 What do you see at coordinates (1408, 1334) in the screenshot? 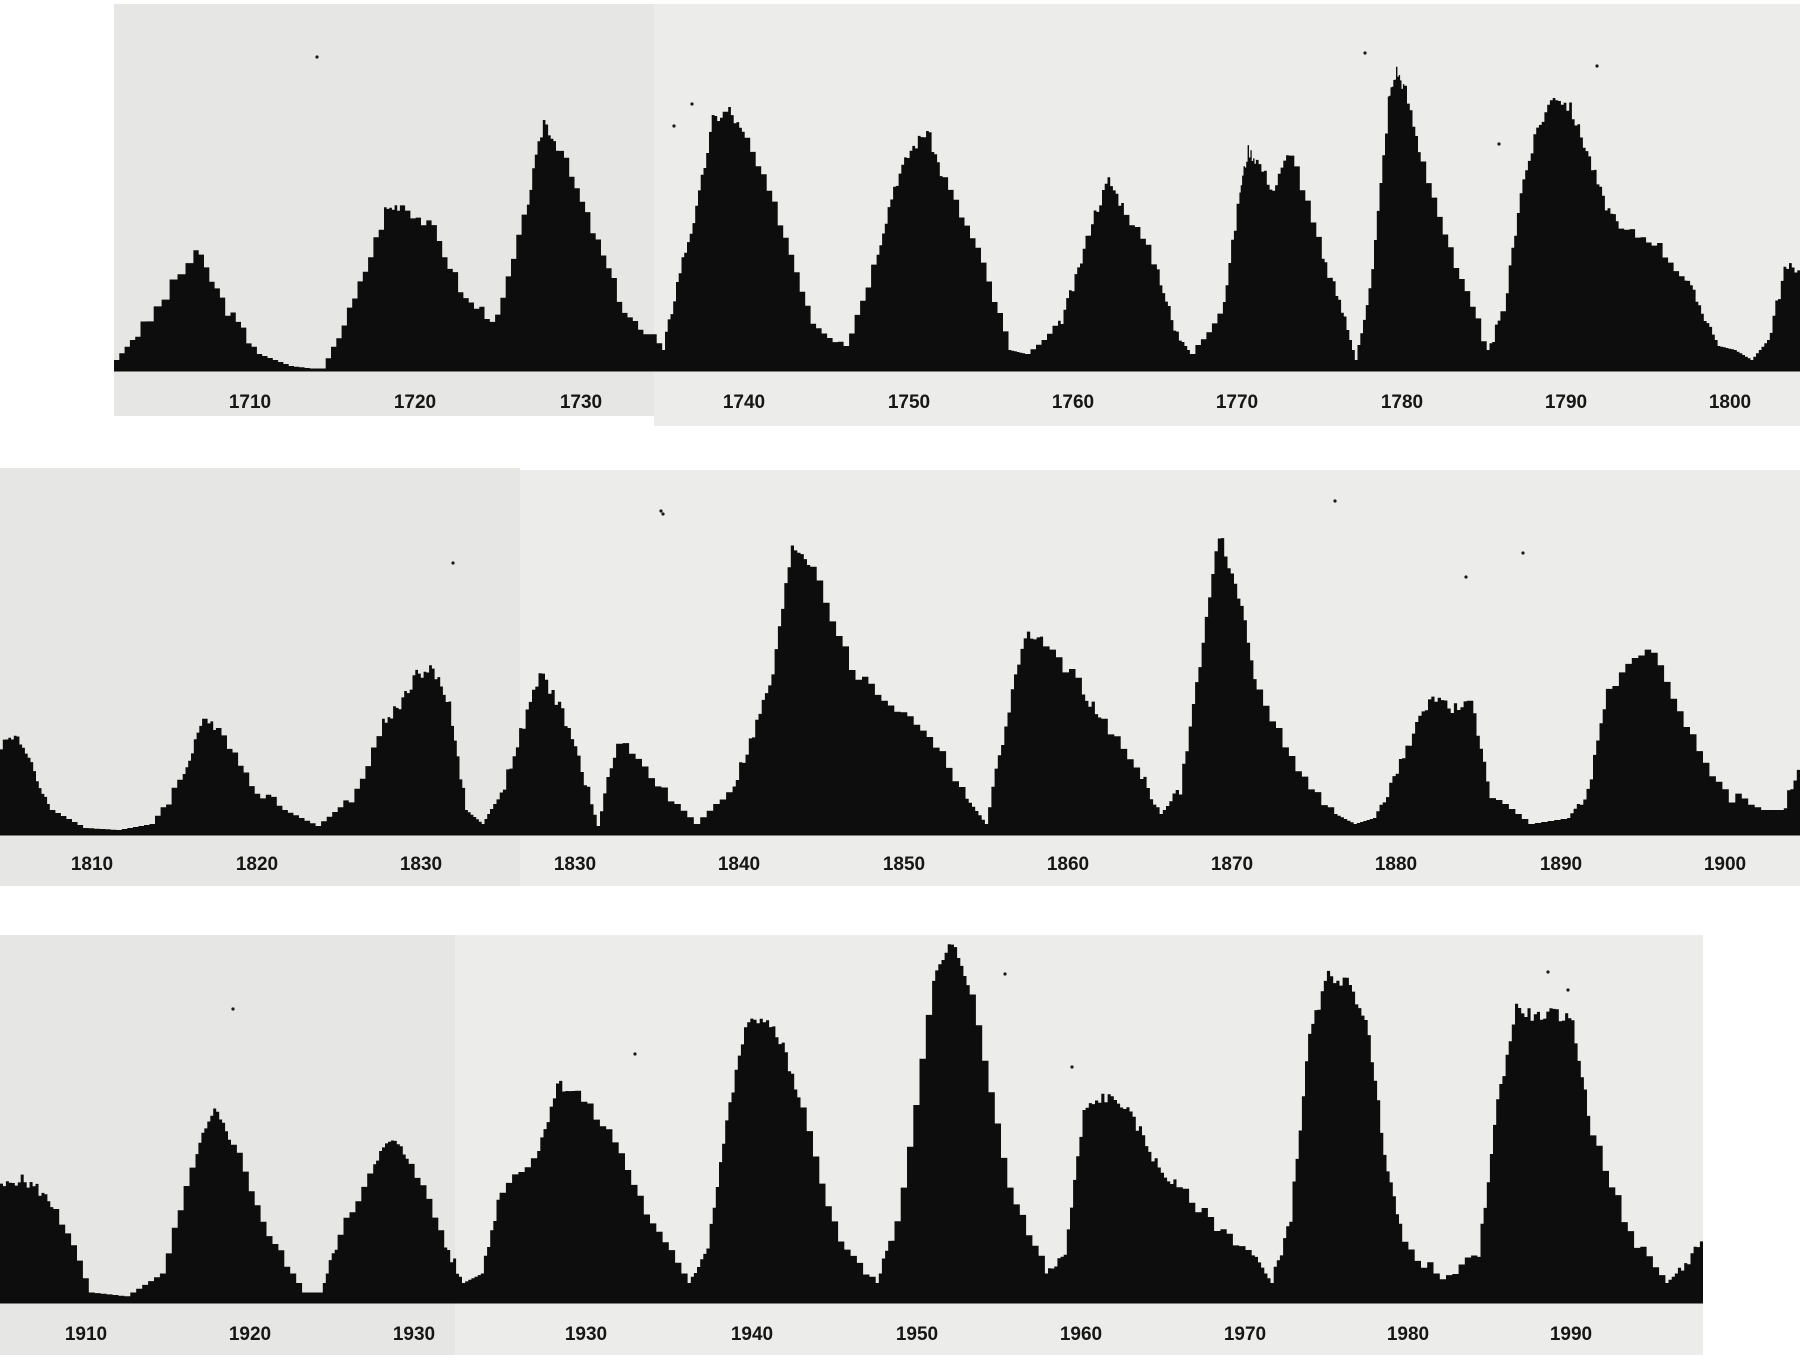
I see `x-tick-label: 1980` at bounding box center [1408, 1334].